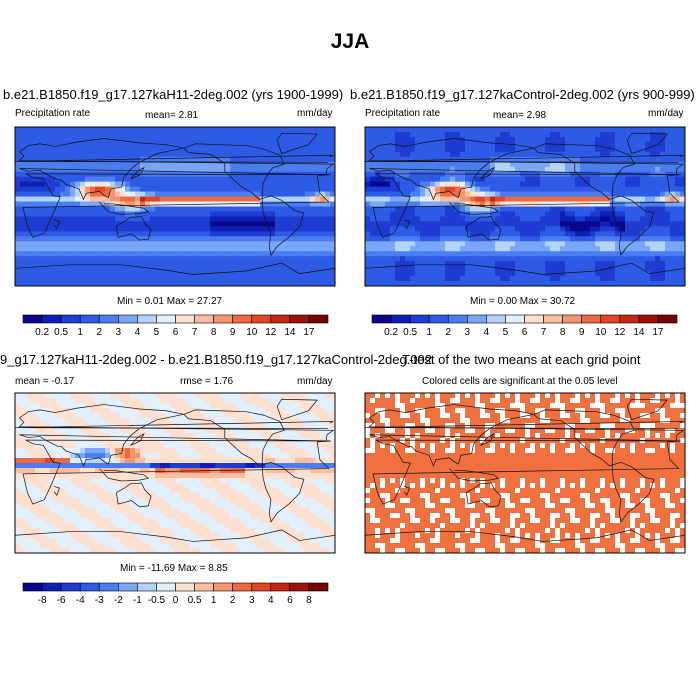  I want to click on panel-3-colorbar-tick-label: -1, so click(137, 600).